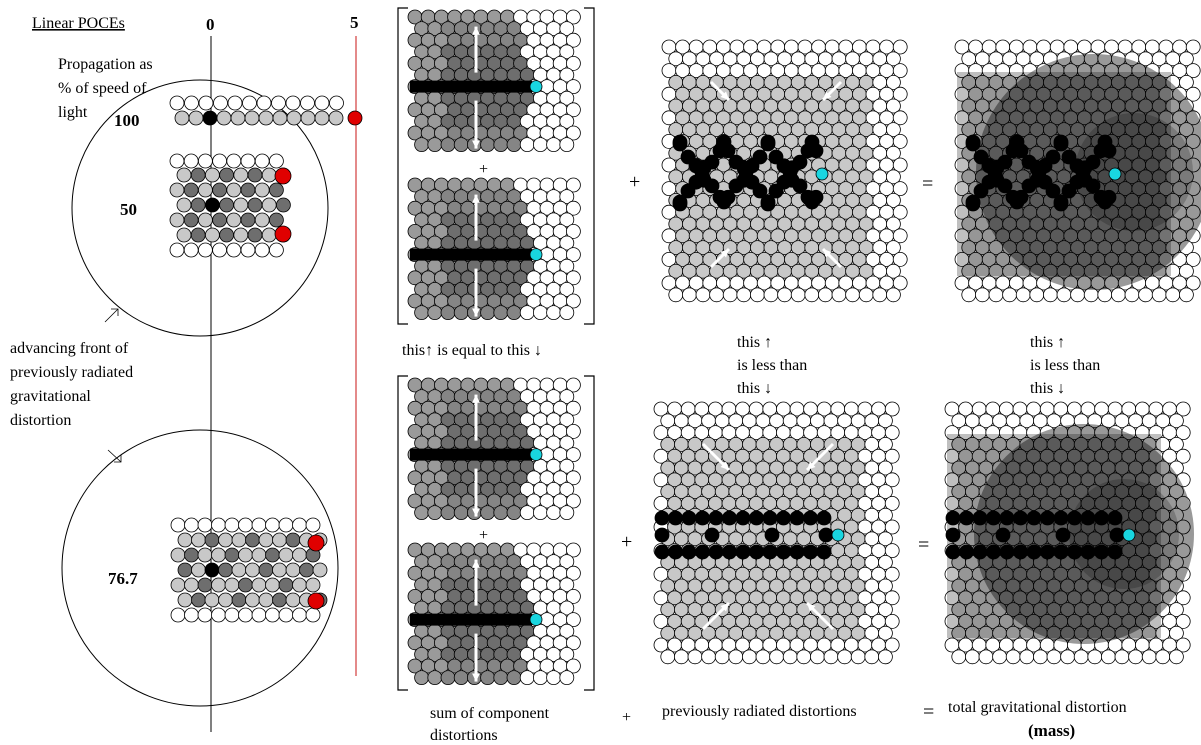 The height and width of the screenshot is (745, 1201). I want to click on mid-this-down: this ↓, so click(754, 388).